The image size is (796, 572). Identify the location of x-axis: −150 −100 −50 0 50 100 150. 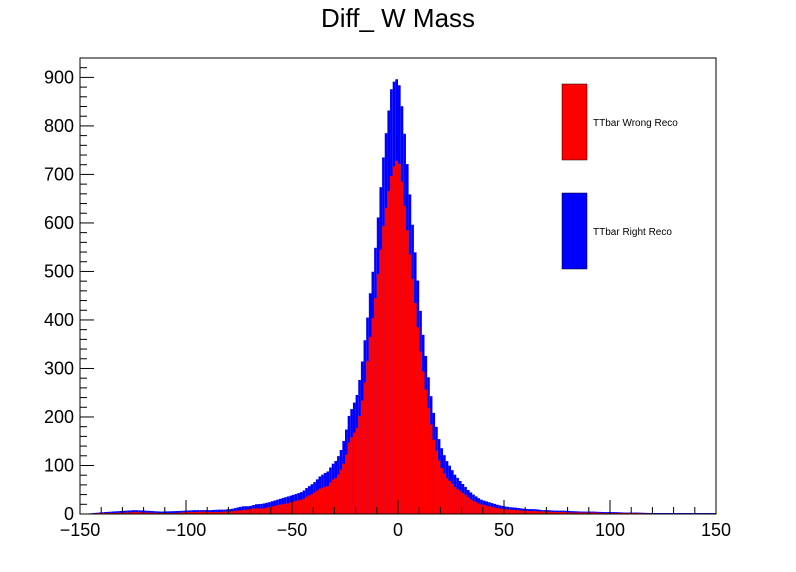
(395, 520).